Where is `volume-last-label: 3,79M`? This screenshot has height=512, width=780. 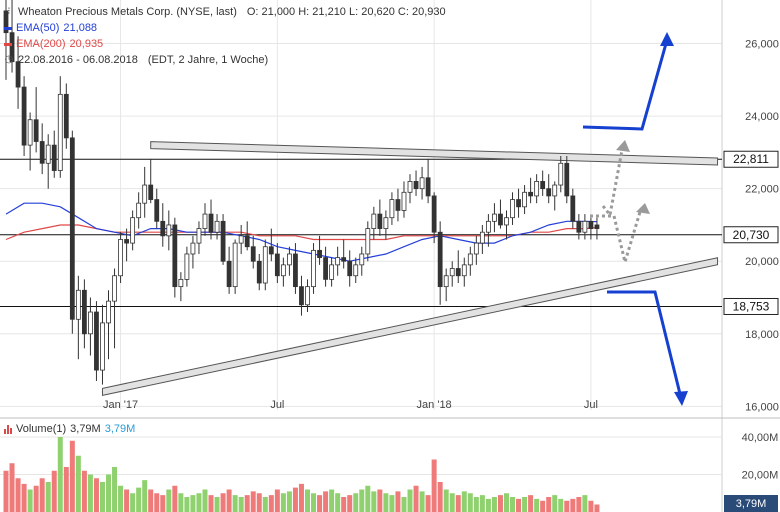 volume-last-label: 3,79M is located at coordinates (751, 504).